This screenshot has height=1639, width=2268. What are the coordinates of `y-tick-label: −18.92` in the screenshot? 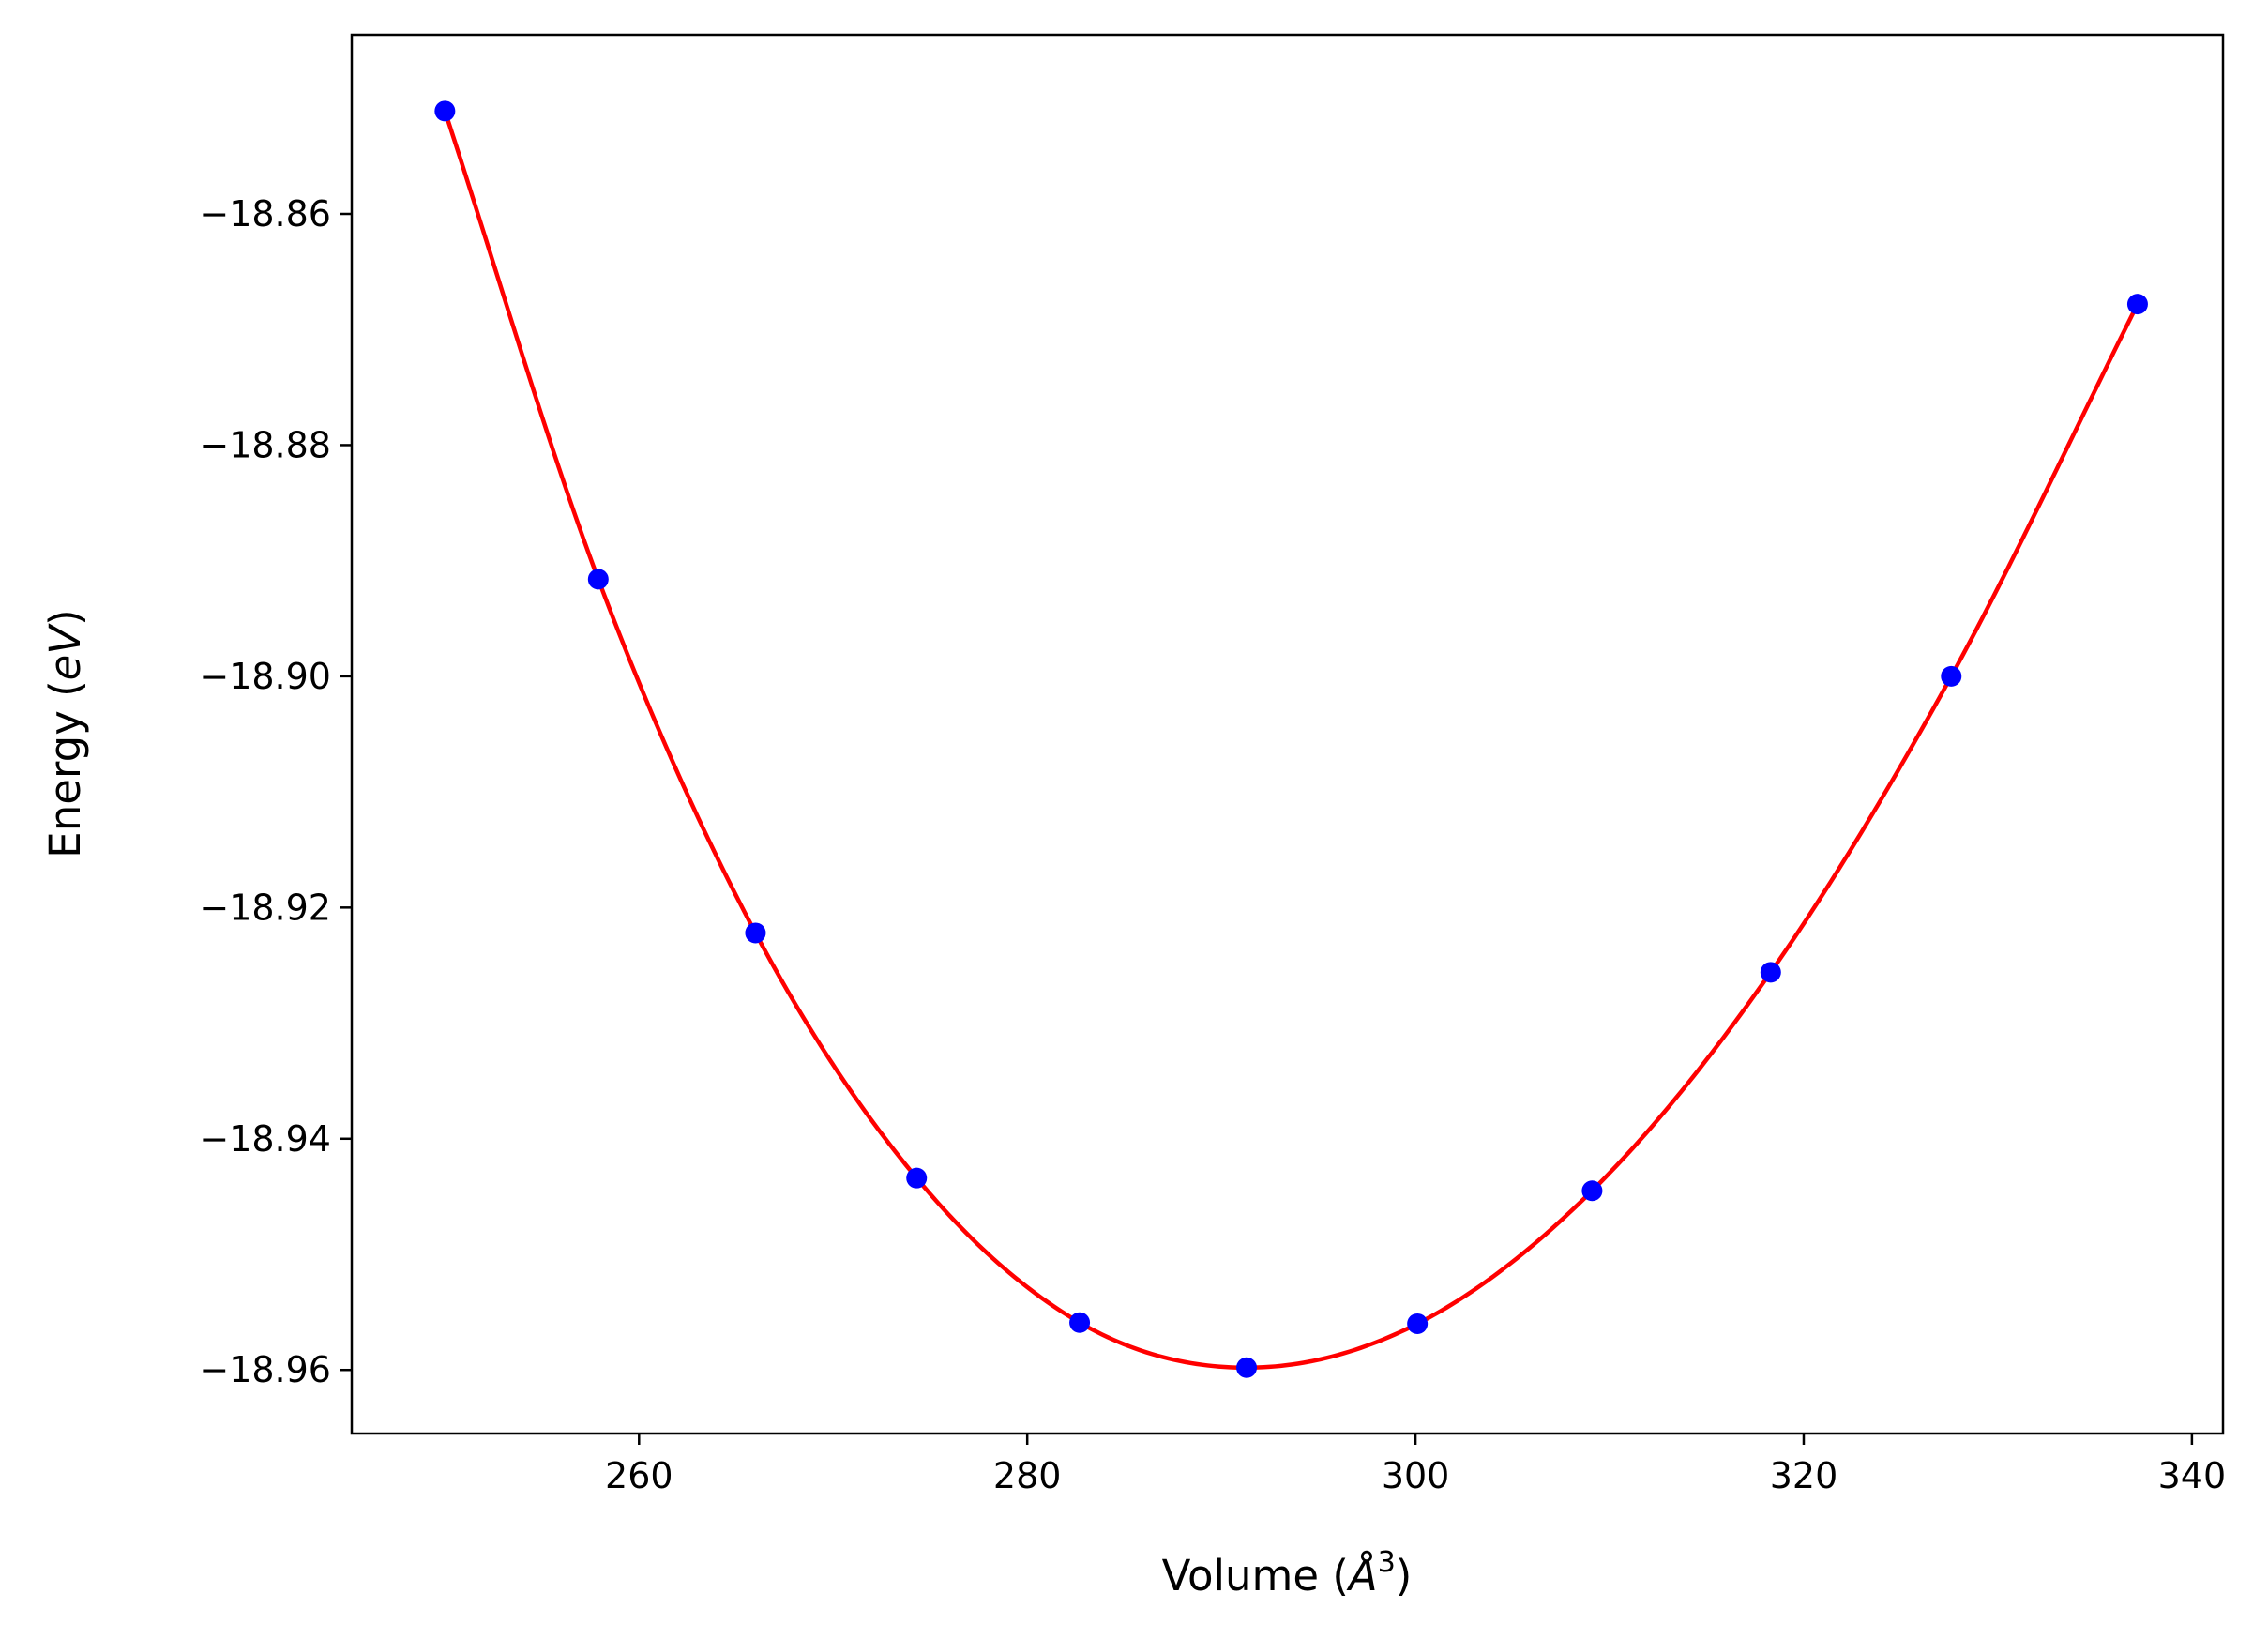 It's located at (265, 907).